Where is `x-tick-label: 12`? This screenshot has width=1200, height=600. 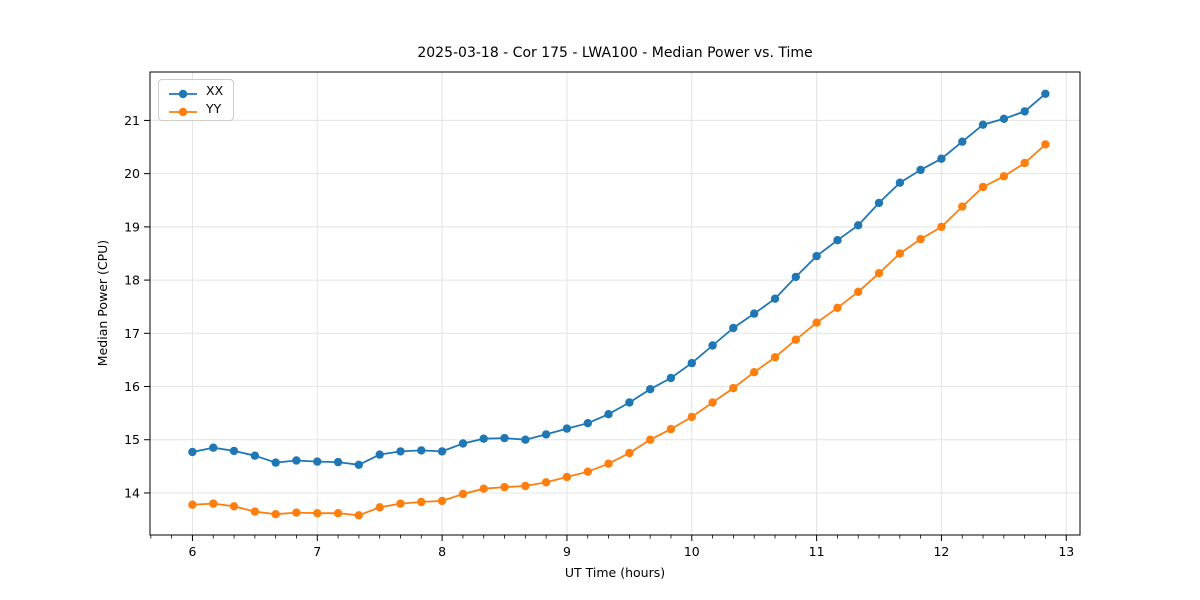 x-tick-label: 12 is located at coordinates (941, 551).